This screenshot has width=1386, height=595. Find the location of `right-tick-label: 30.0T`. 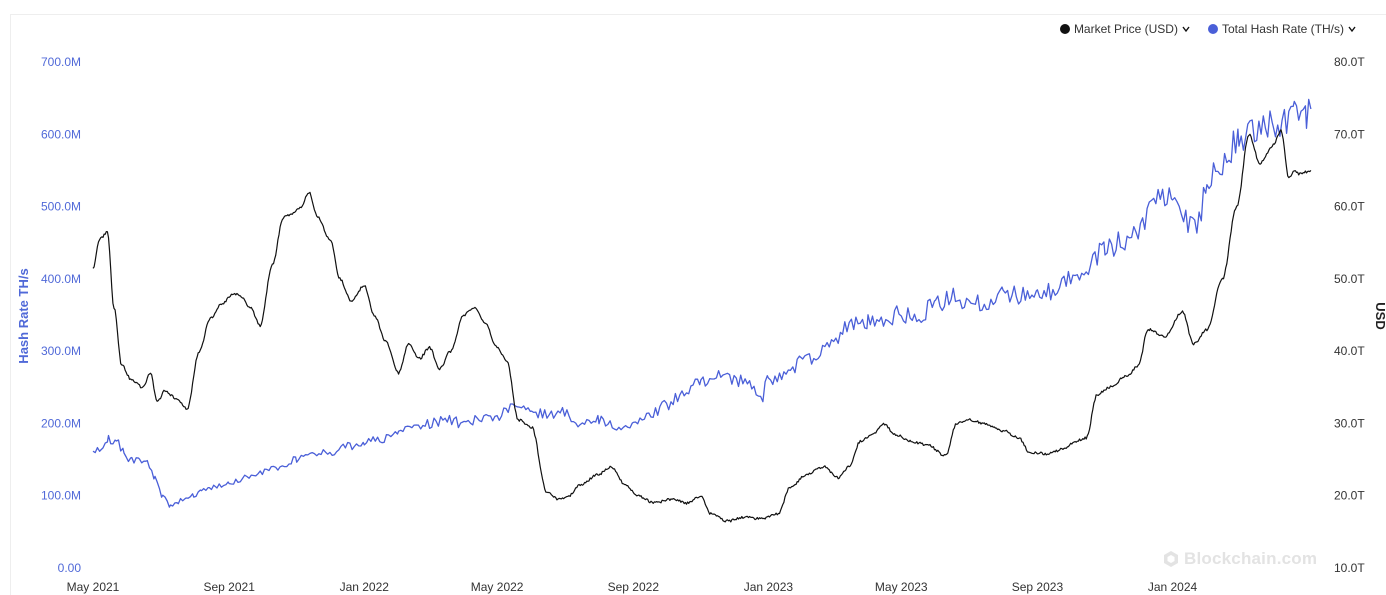

right-tick-label: 30.0T is located at coordinates (1349, 423).